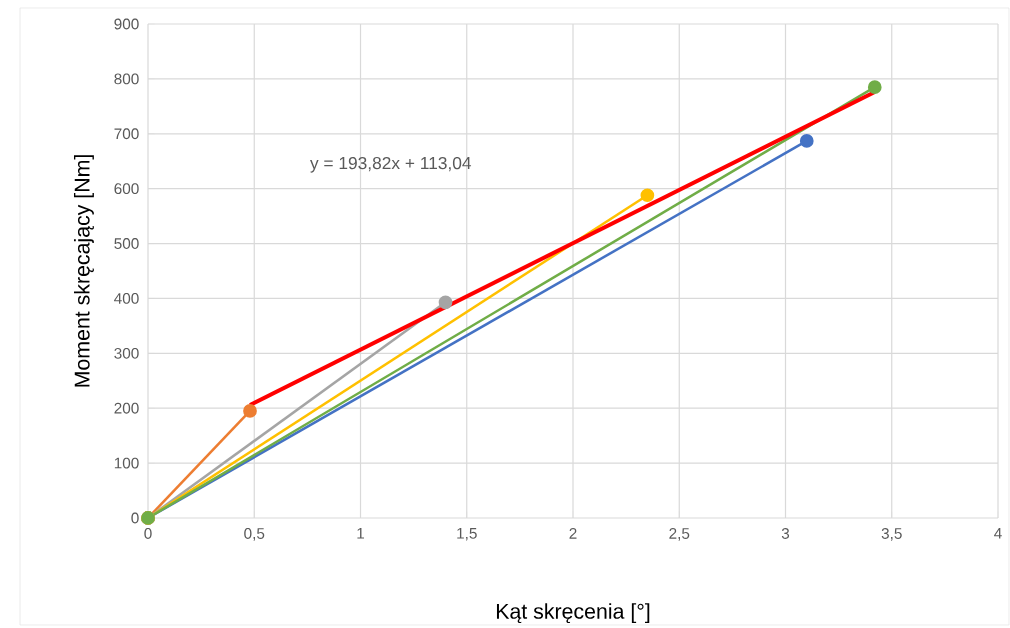 The width and height of the screenshot is (1010, 628). I want to click on x-tick-label: 3, so click(785, 534).